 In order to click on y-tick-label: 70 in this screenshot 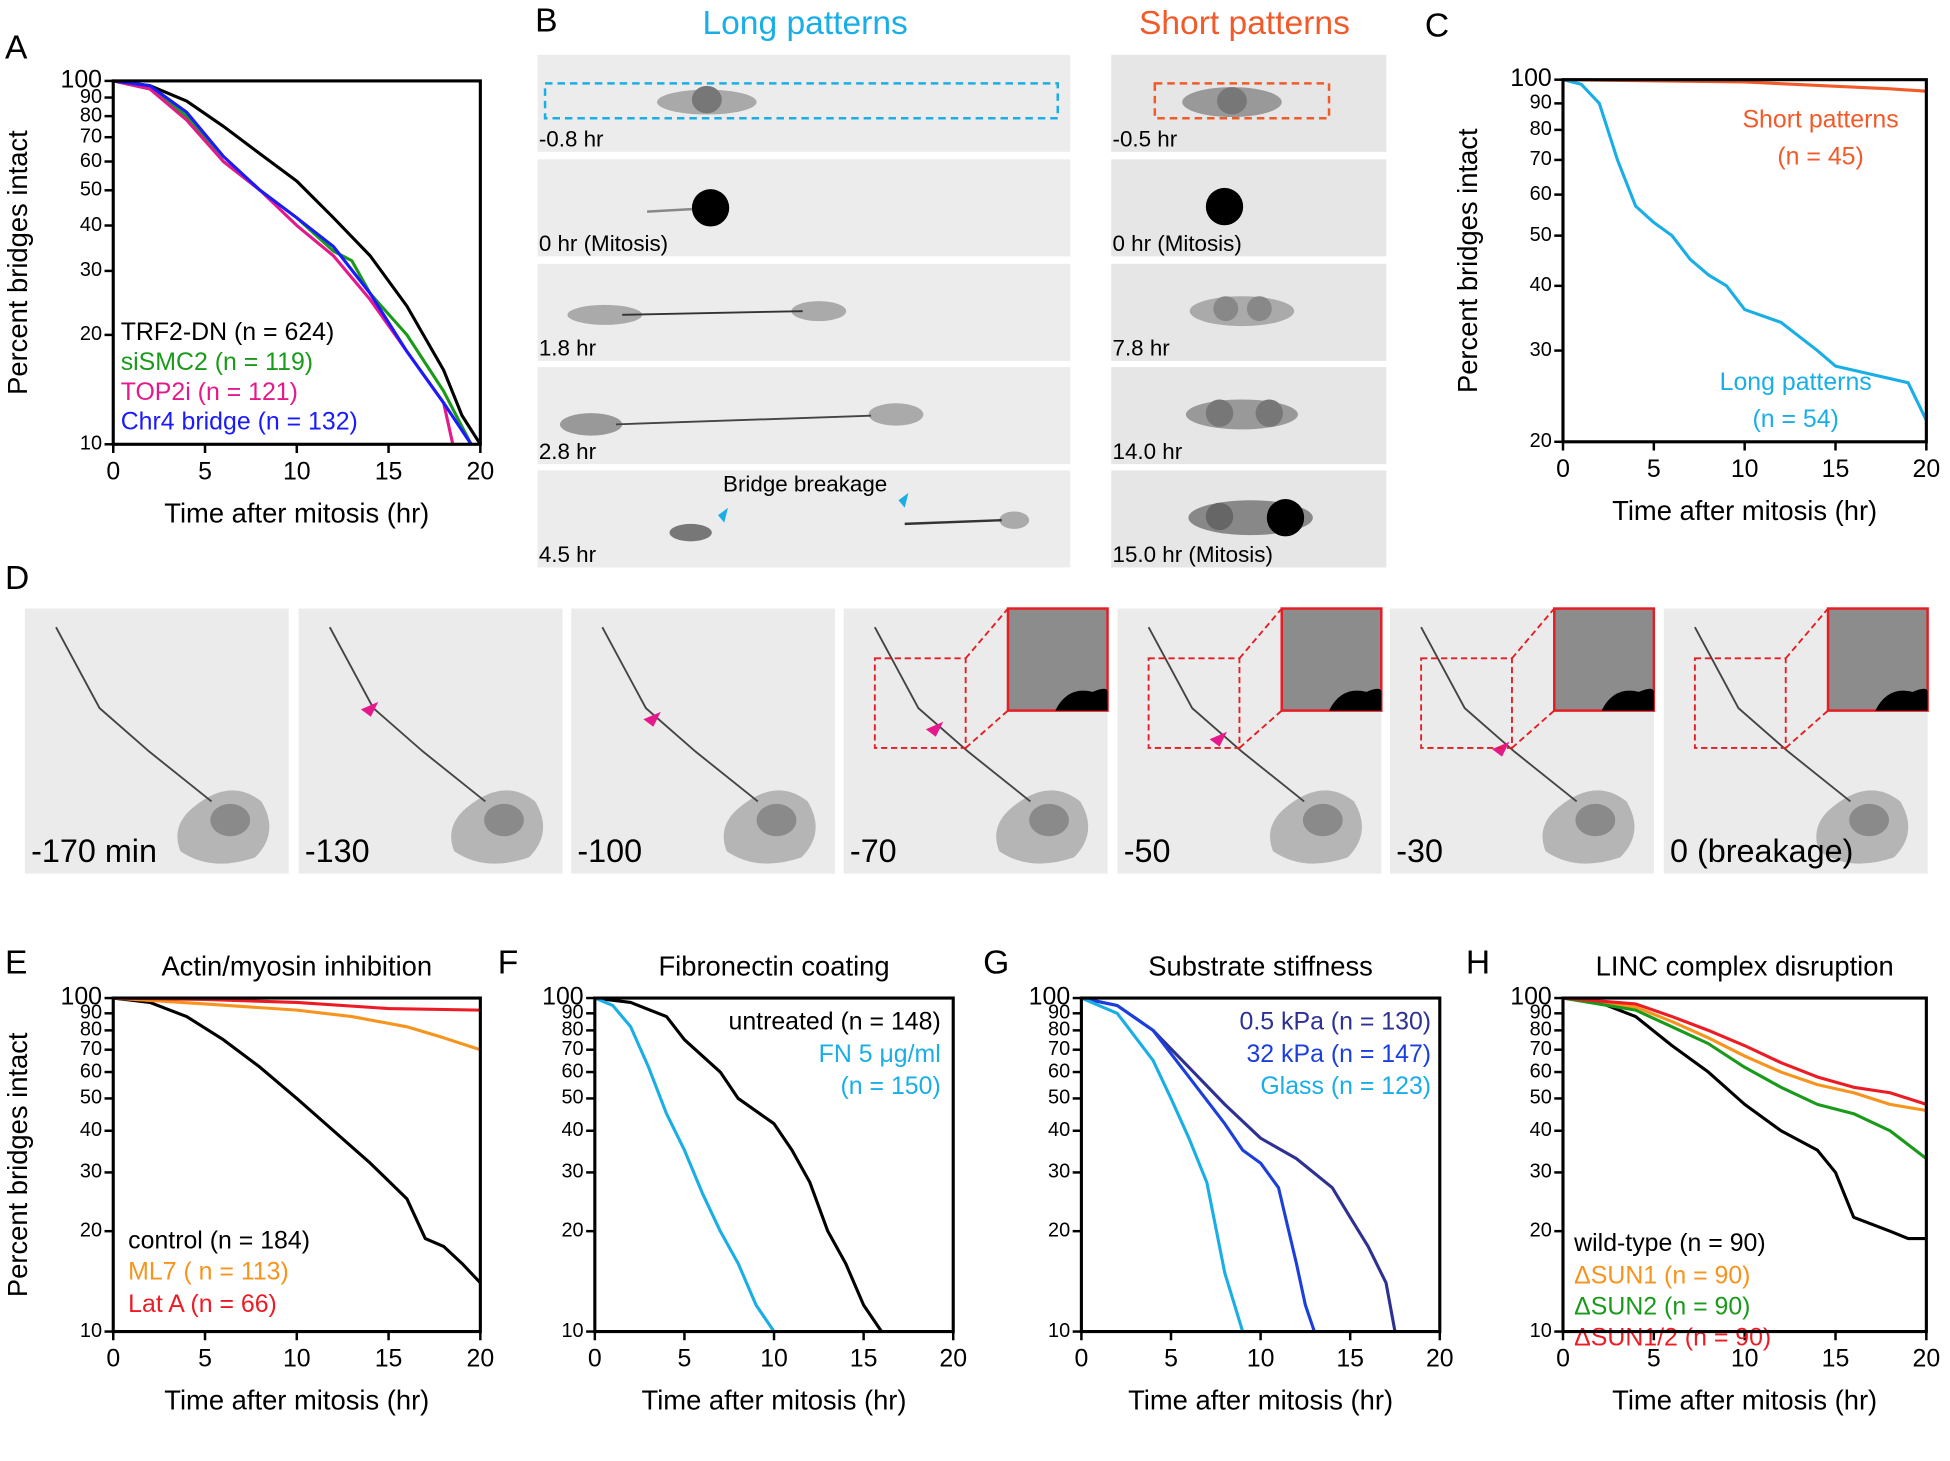, I will do `click(1059, 1049)`.